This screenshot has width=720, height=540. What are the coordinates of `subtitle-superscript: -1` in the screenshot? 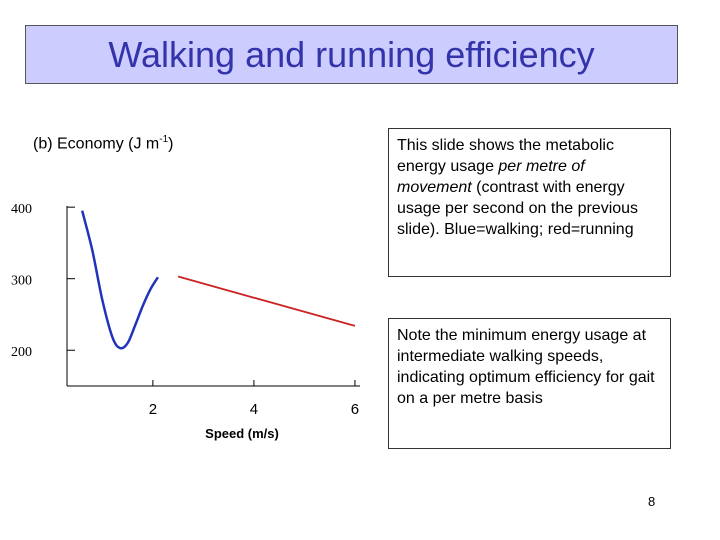 It's located at (164, 139).